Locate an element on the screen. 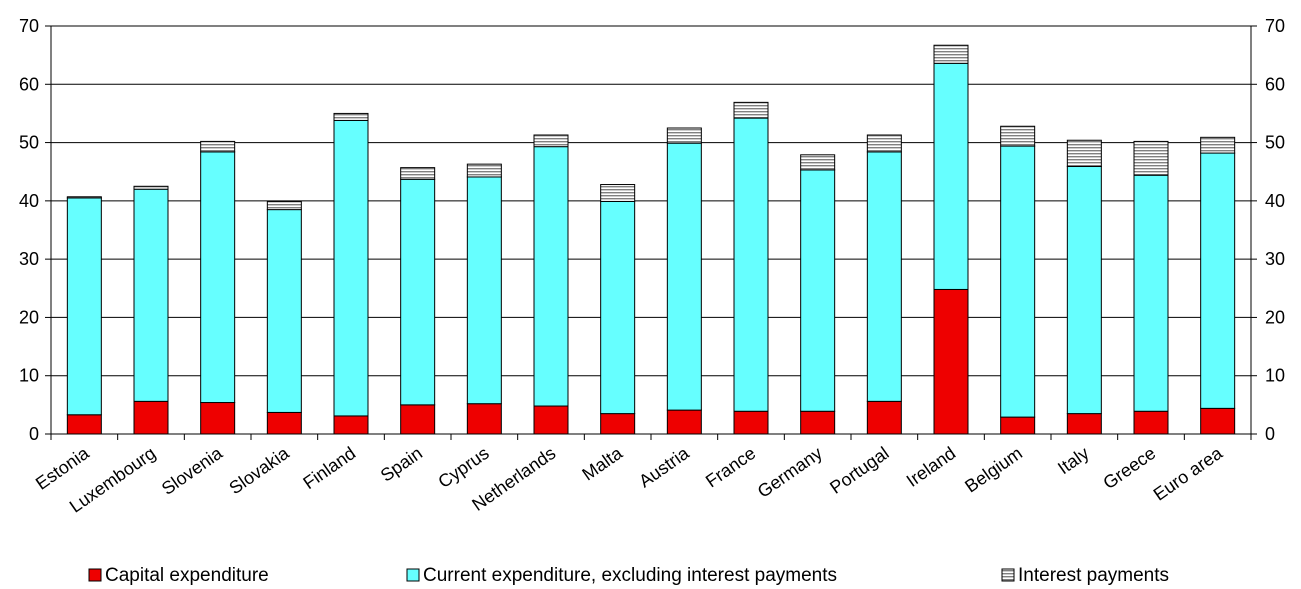 The width and height of the screenshot is (1301, 589). x-tick-label: Estonia is located at coordinates (62, 467).